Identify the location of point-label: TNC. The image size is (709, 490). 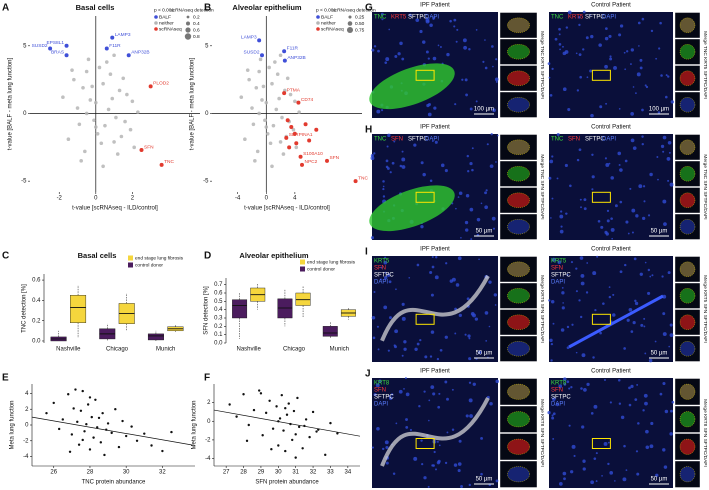
(363, 178).